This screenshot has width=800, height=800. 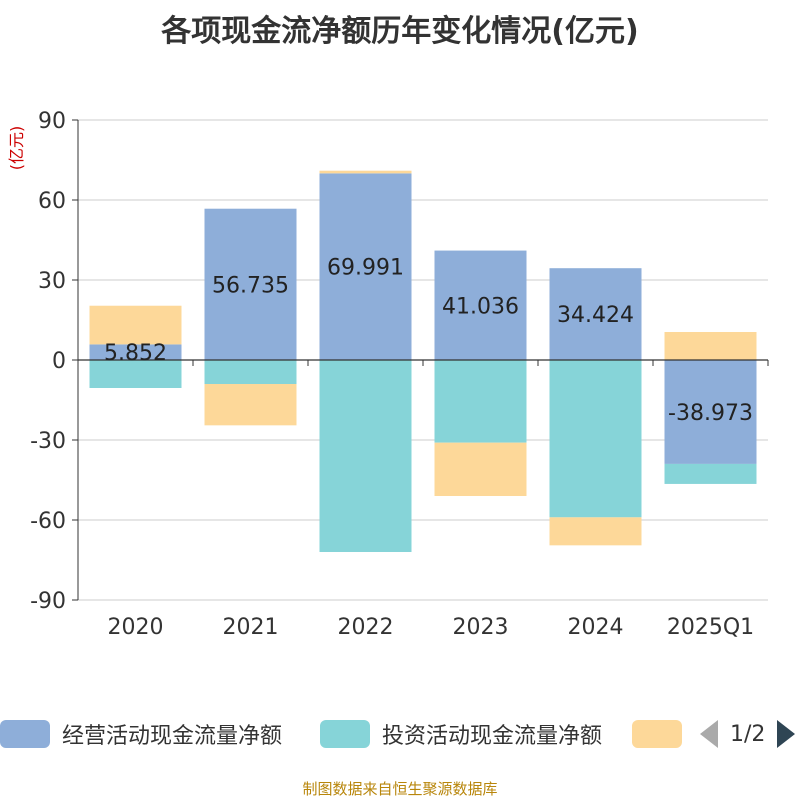 I want to click on data-label-operating: 41.036, so click(x=480, y=306).